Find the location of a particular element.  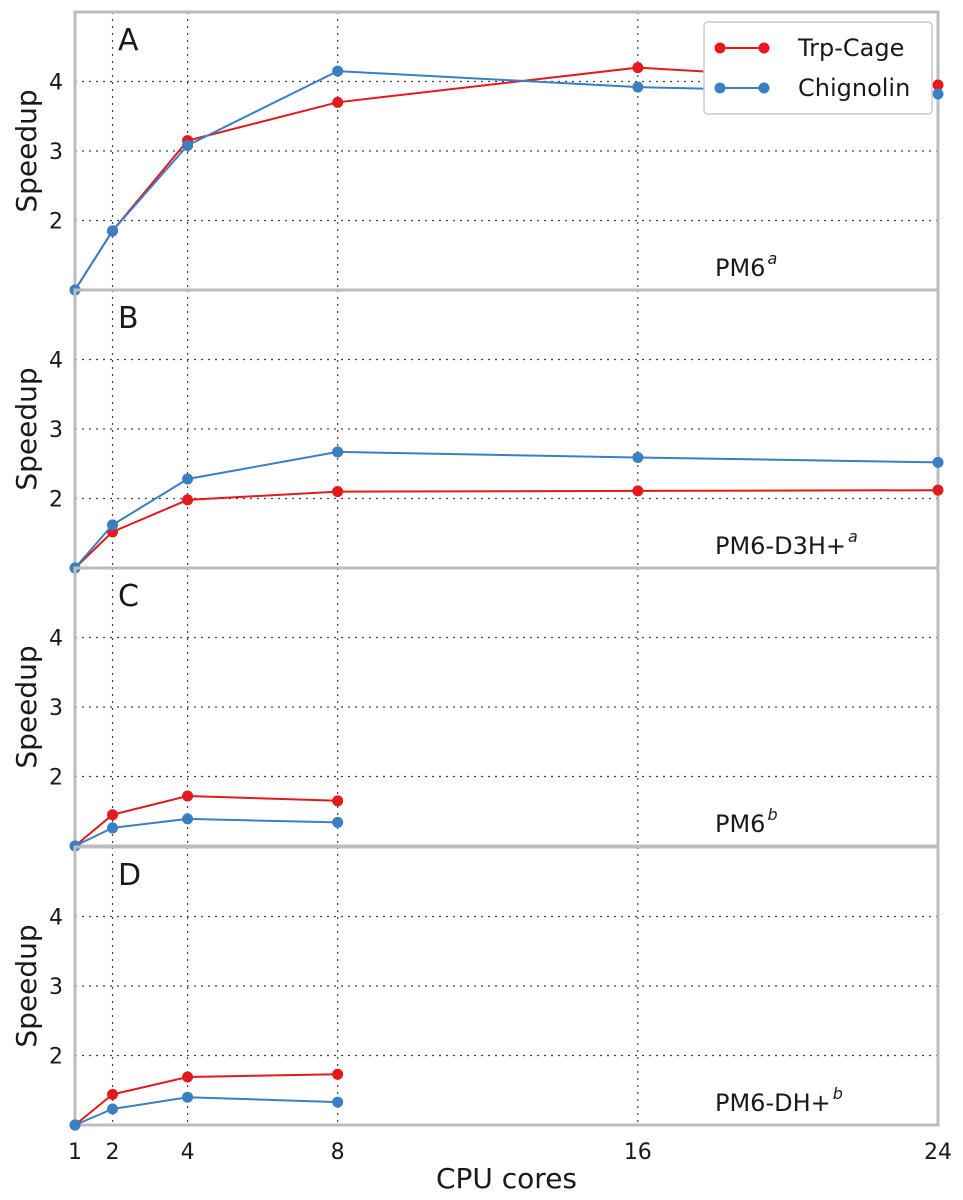

x-tick-label: 8 is located at coordinates (338, 1152).